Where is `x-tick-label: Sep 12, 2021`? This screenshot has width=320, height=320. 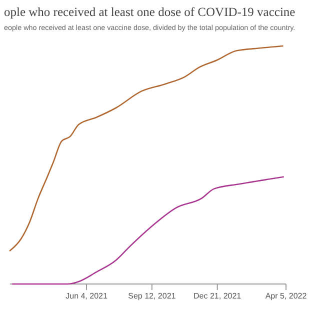 x-tick-label: Sep 12, 2021 is located at coordinates (152, 296).